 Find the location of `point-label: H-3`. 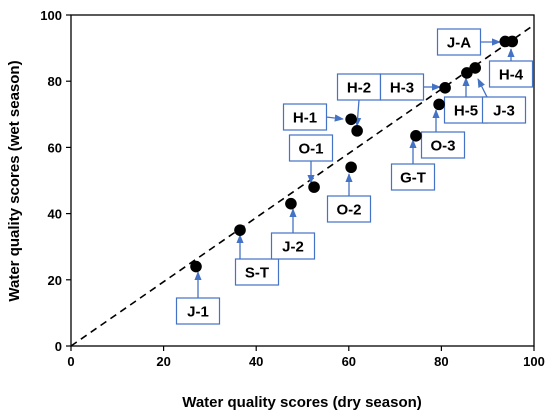

point-label: H-3 is located at coordinates (402, 88).